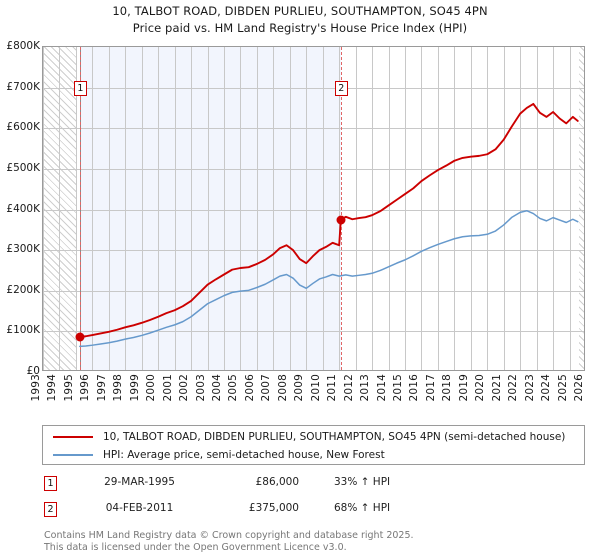  What do you see at coordinates (546, 388) in the screenshot?
I see `x-axis-tick-label: 2024` at bounding box center [546, 388].